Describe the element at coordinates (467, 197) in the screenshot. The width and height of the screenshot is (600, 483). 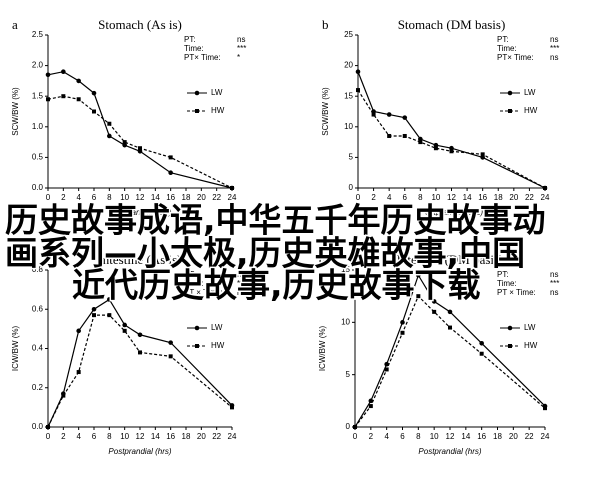
I see `x-tick-label: 14` at that location.